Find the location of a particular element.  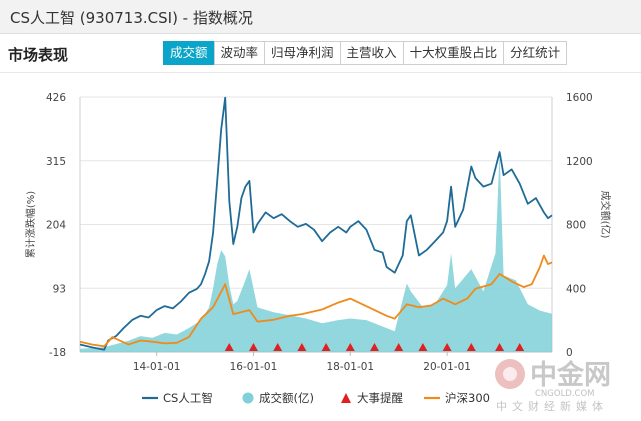

tab-top10-weight: 十大权重股占比 is located at coordinates (453, 53).